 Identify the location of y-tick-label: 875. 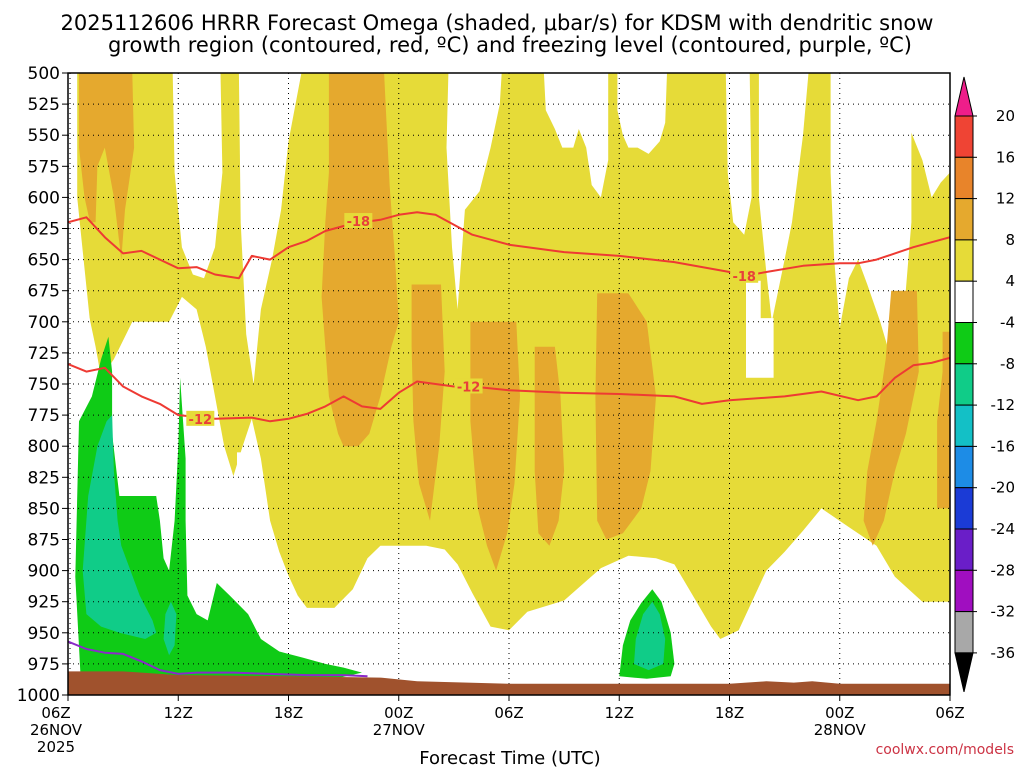
(44, 541).